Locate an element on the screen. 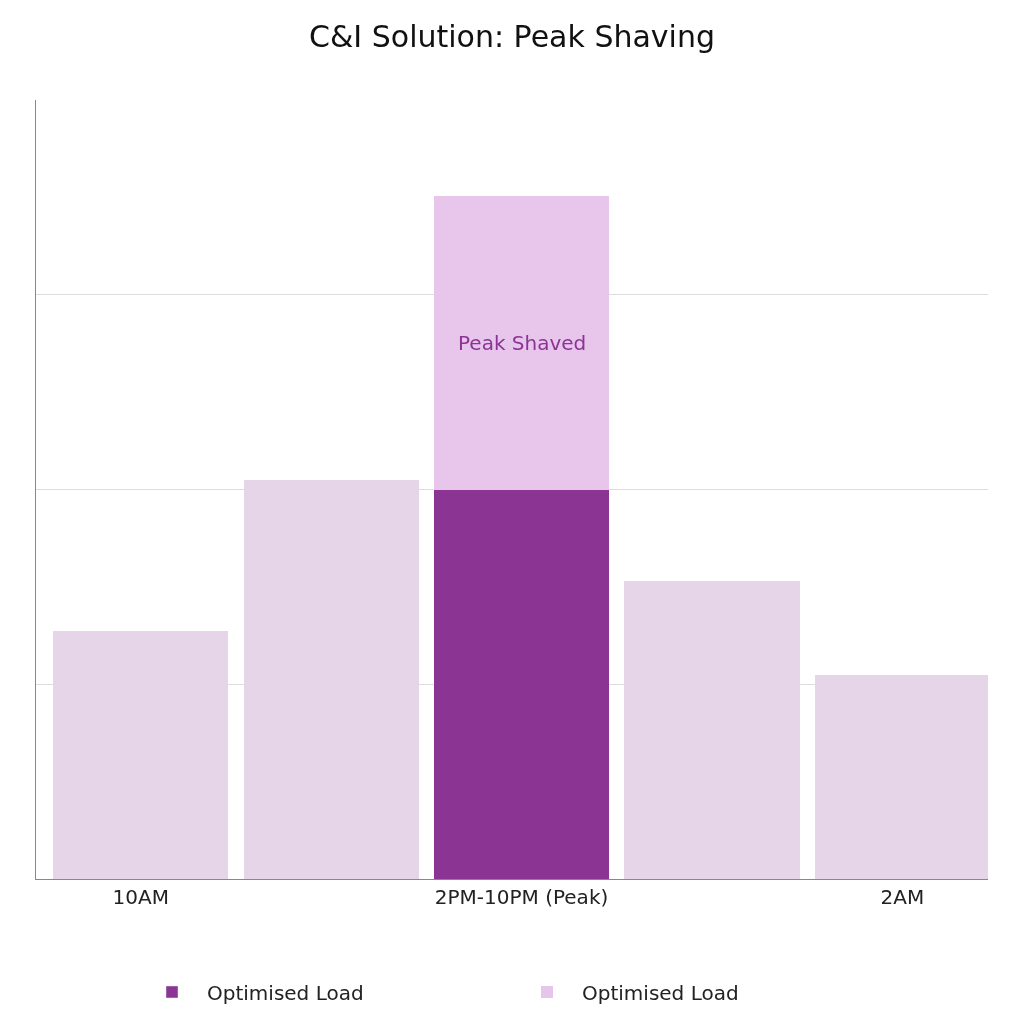  annotation: Peak Shaved is located at coordinates (522, 343).